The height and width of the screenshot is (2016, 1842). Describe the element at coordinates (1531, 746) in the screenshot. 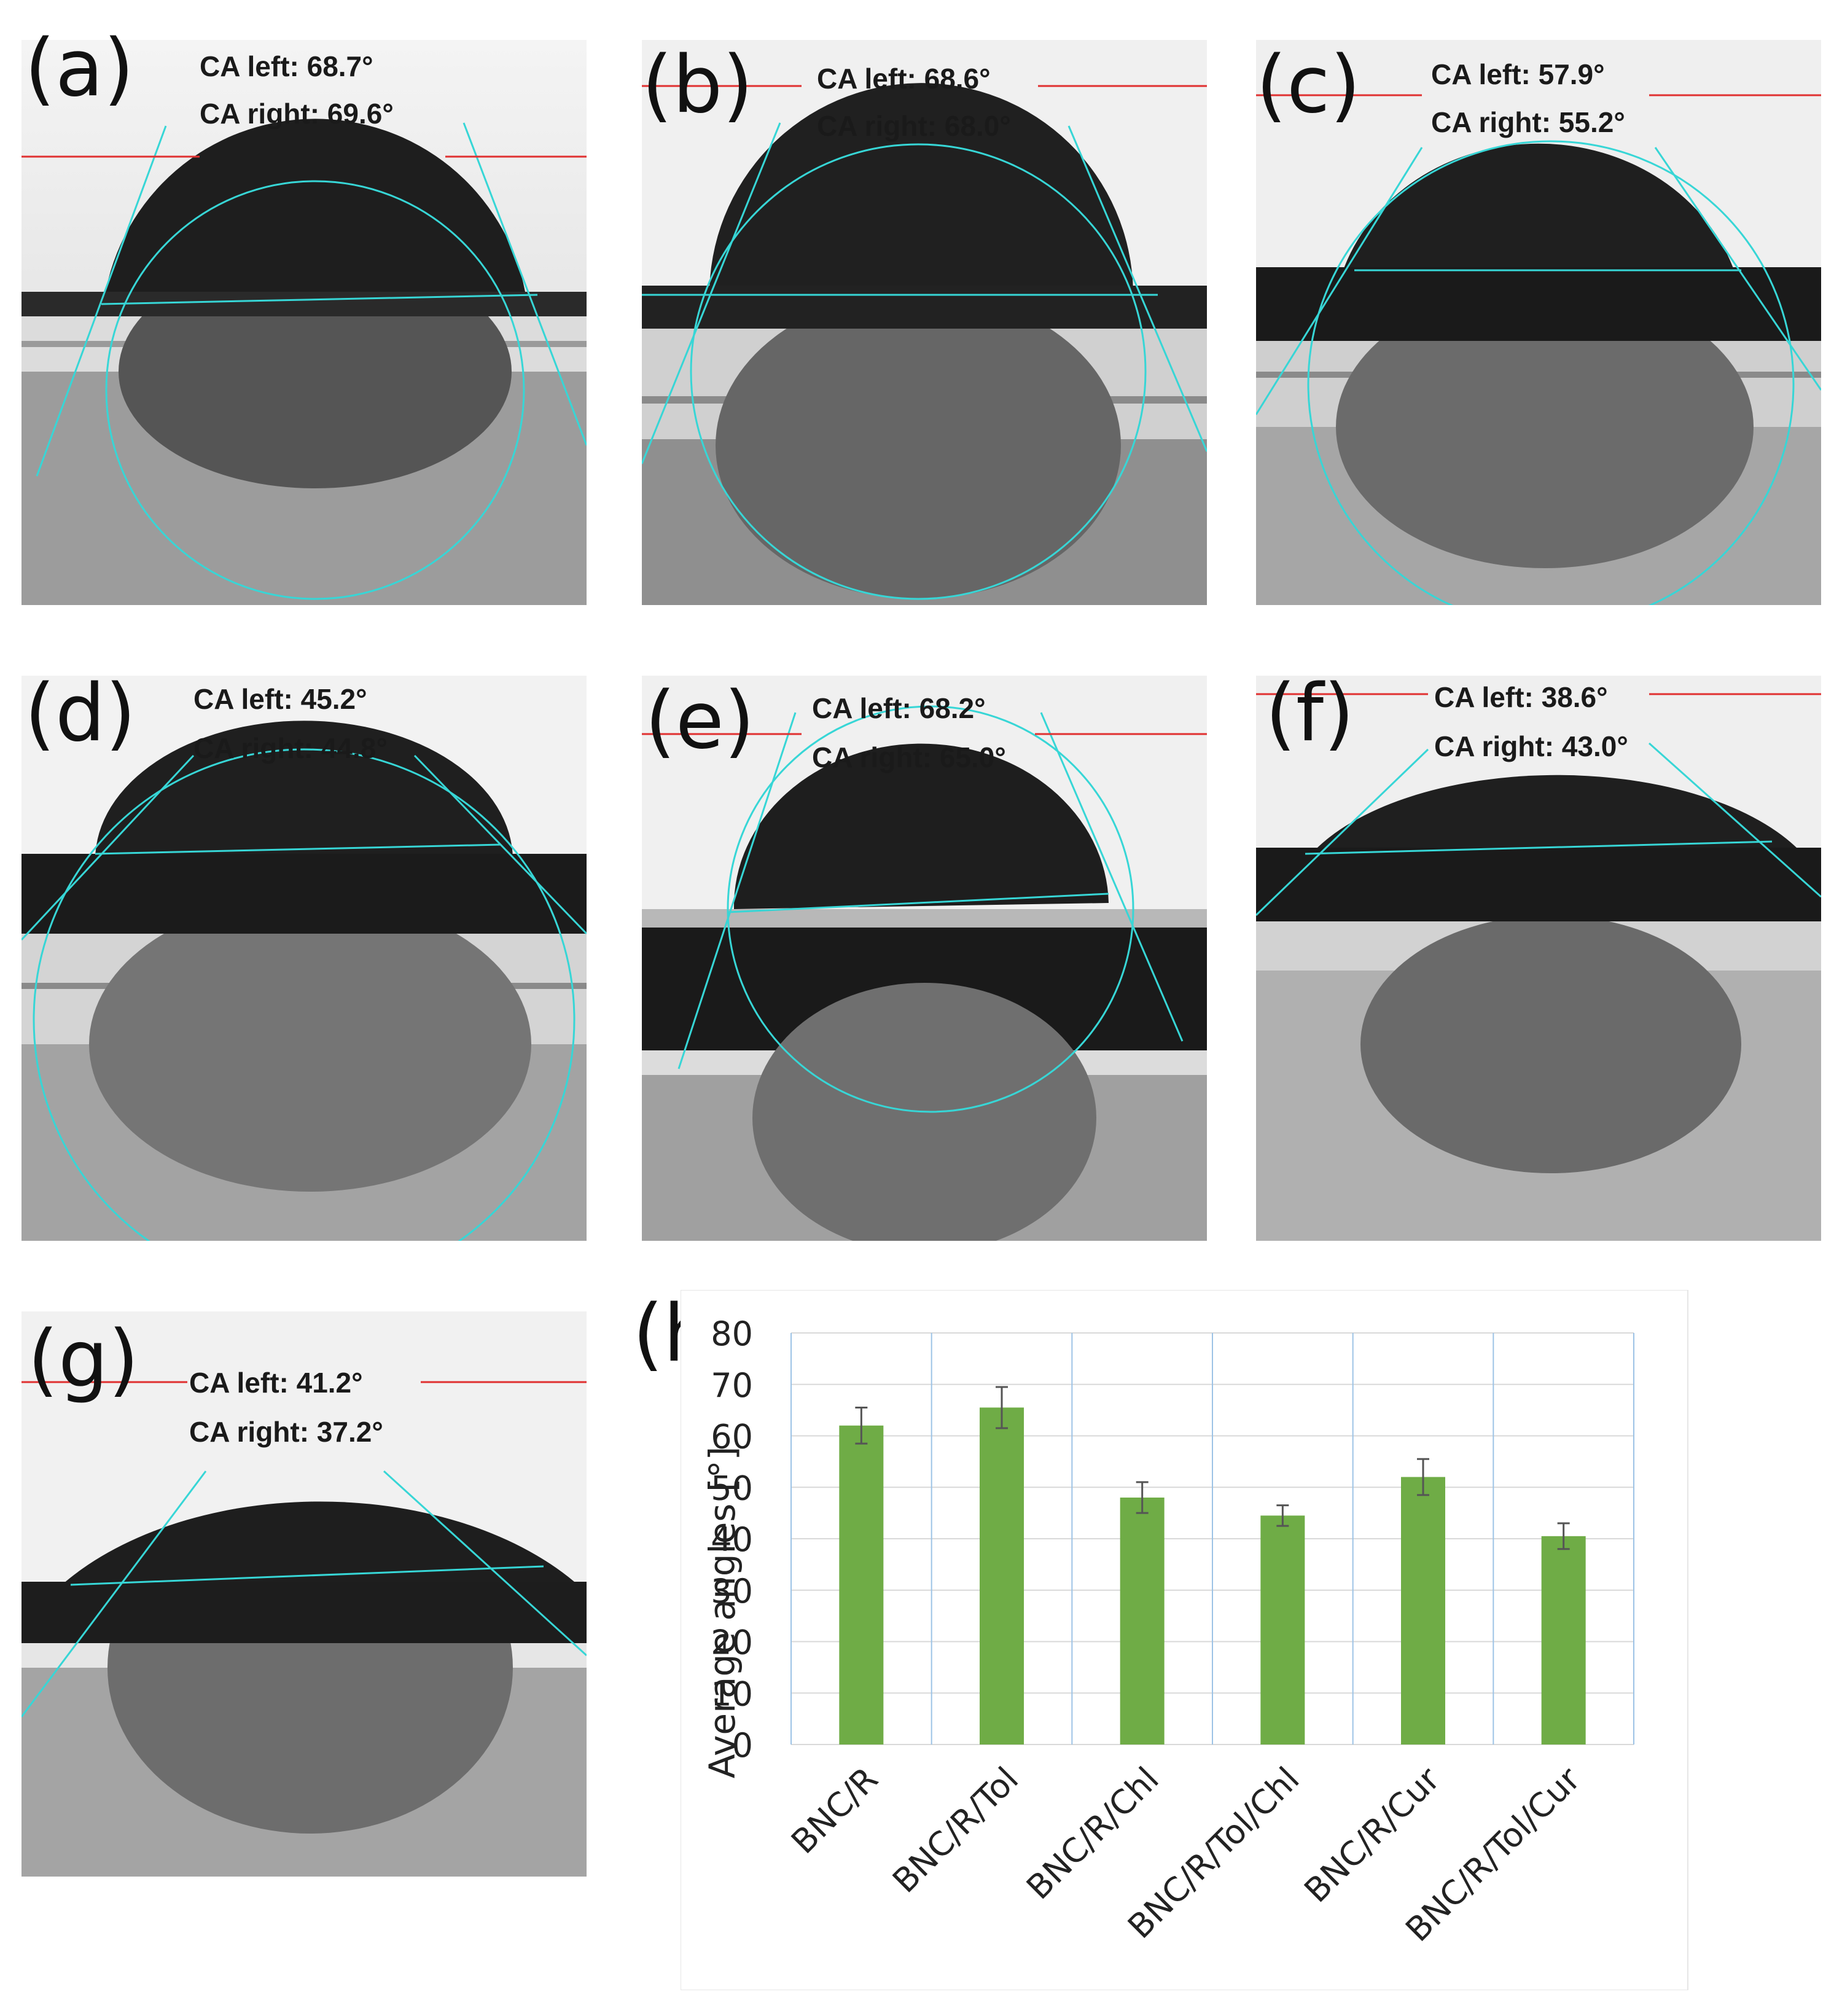

I see `ca-right-f: CA right: 43.0°` at that location.